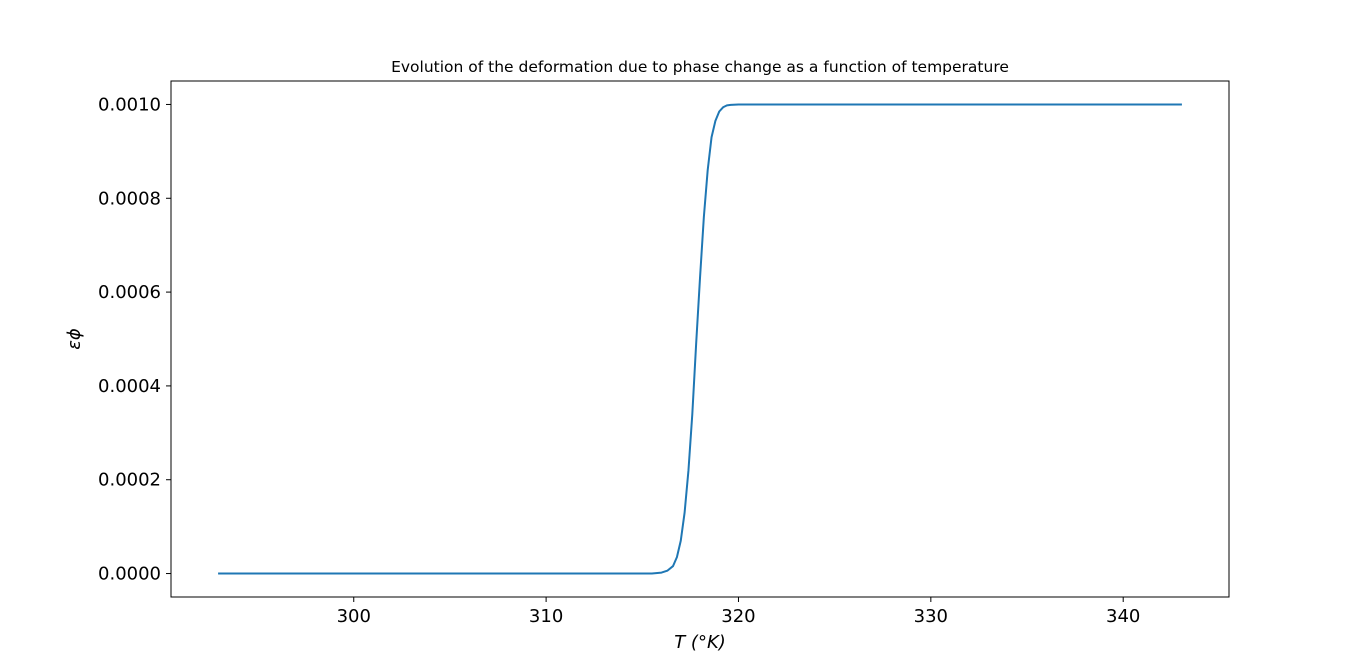 The height and width of the screenshot is (671, 1366). I want to click on x-tick-label: 300, so click(354, 616).